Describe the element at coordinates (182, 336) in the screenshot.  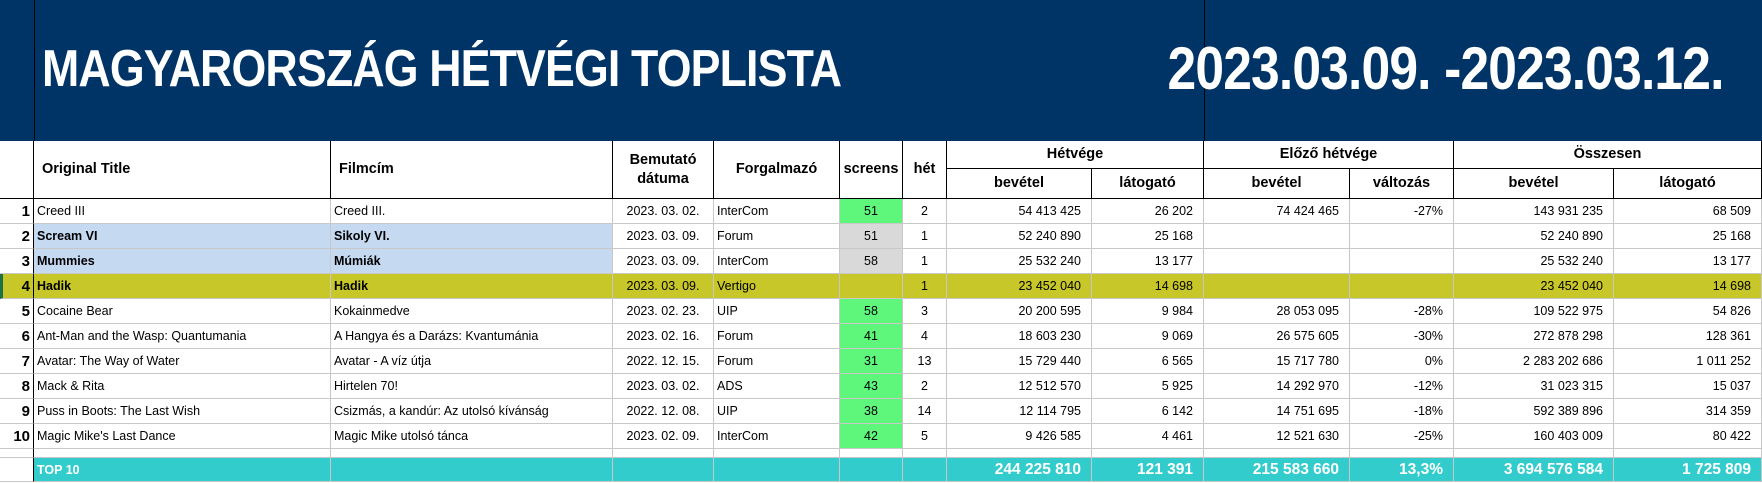
I see `table-cell-original: Ant-Man and the Wasp: Quantumania` at that location.